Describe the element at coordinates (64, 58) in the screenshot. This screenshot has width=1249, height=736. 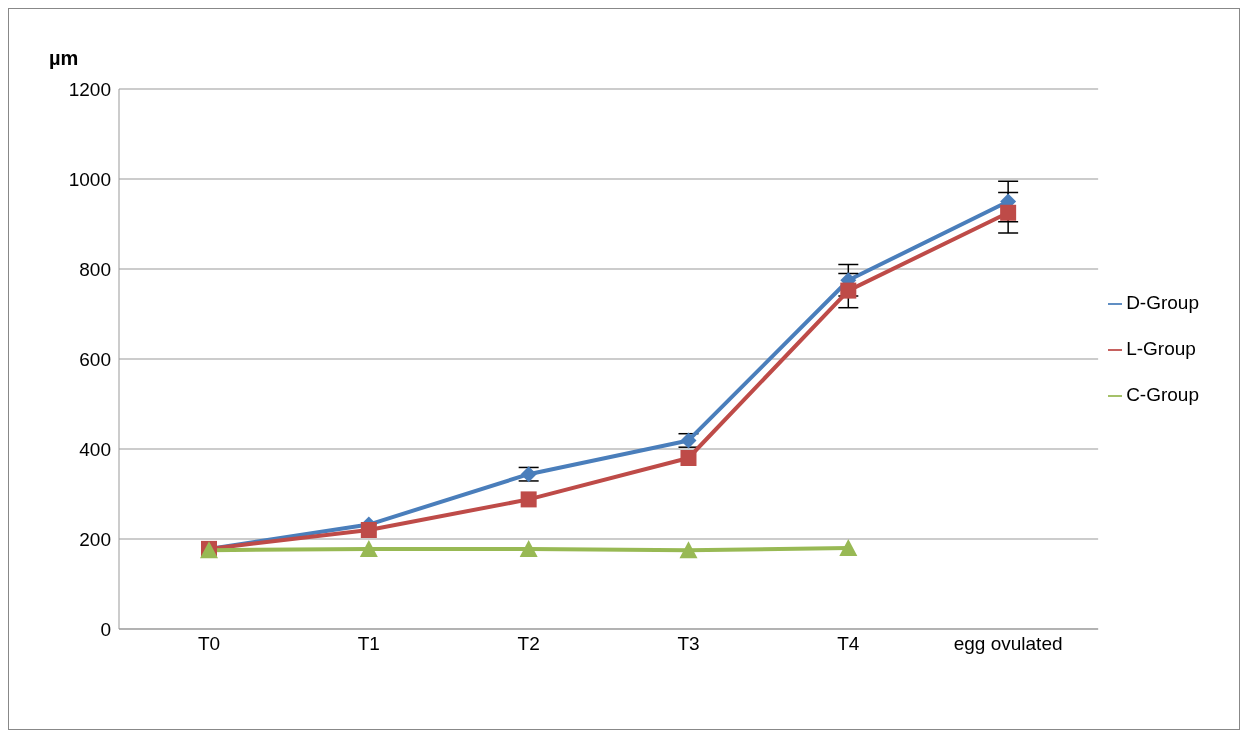
I see `y-axis-title: µm` at that location.